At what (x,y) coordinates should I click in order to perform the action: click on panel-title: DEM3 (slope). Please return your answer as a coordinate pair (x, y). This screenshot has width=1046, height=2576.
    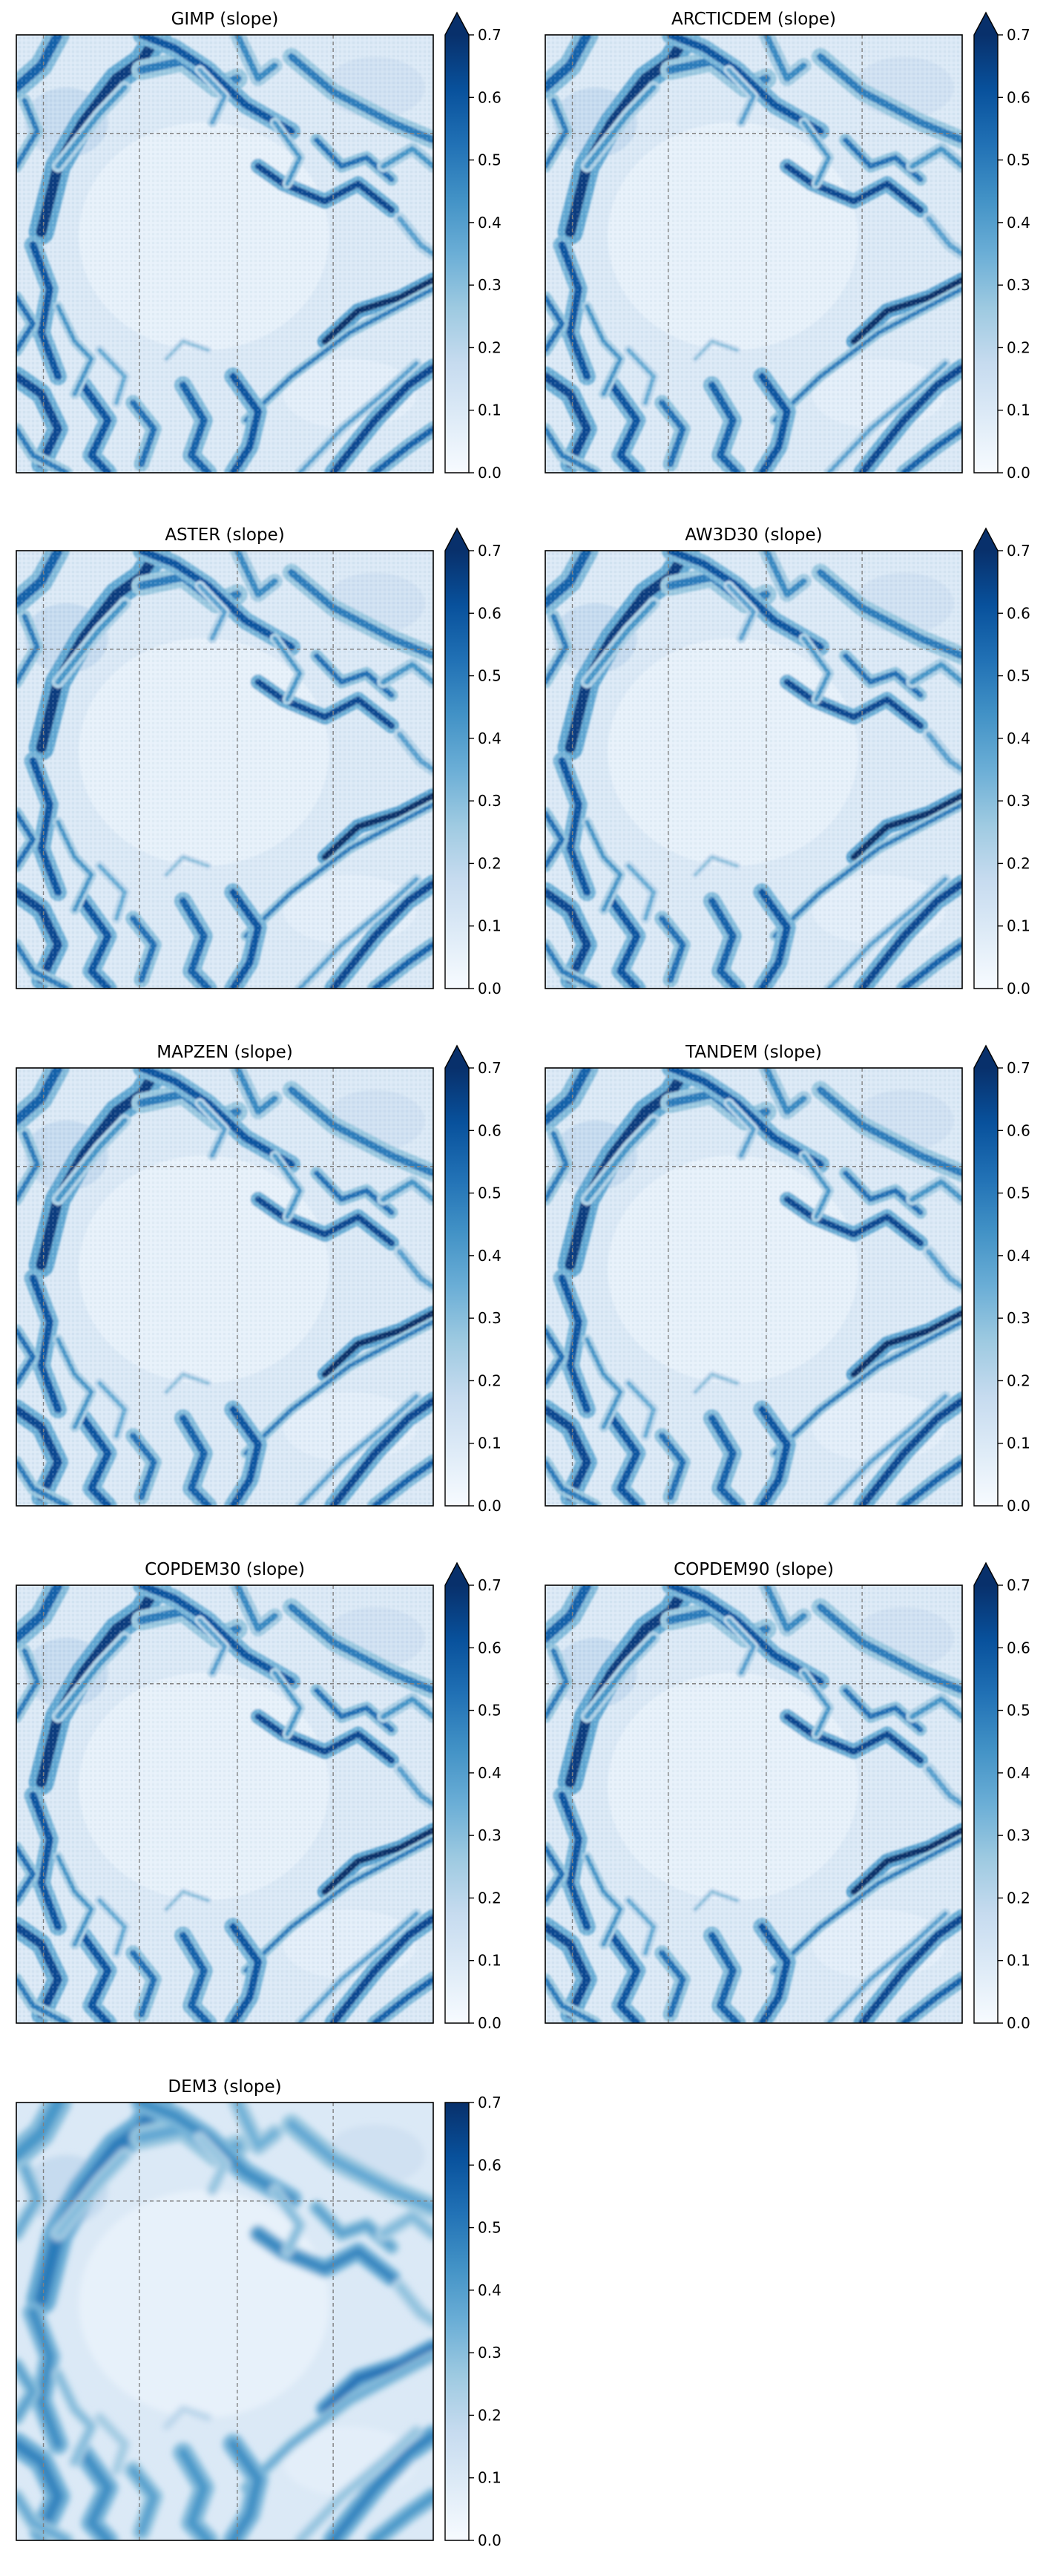
    Looking at the image, I should click on (224, 2087).